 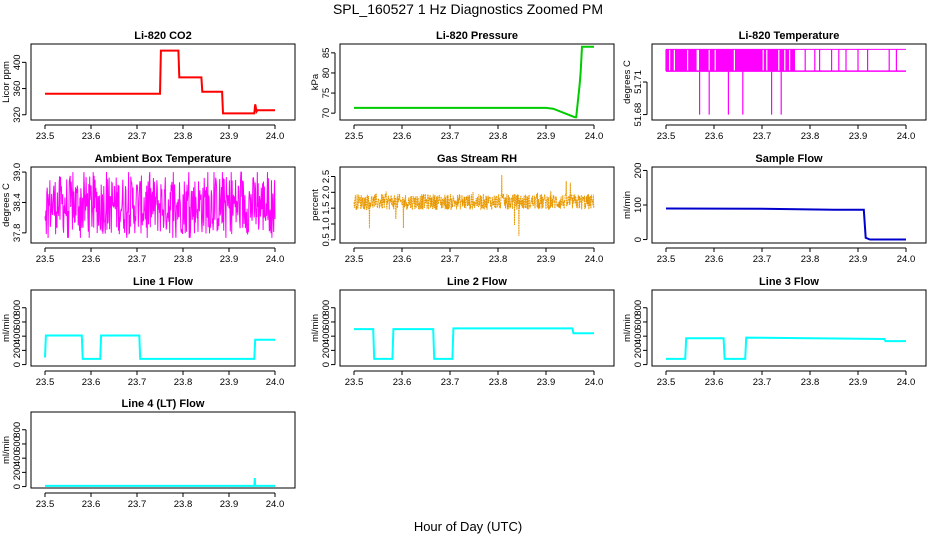 What do you see at coordinates (474, 82) in the screenshot?
I see `series-pressure` at bounding box center [474, 82].